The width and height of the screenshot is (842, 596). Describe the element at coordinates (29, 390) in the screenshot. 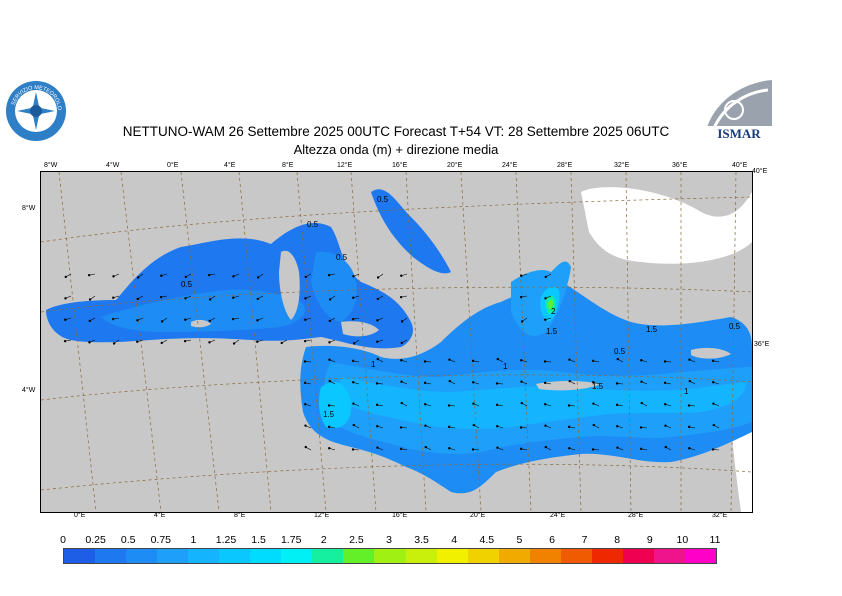

I see `lat-label: 4°W` at that location.